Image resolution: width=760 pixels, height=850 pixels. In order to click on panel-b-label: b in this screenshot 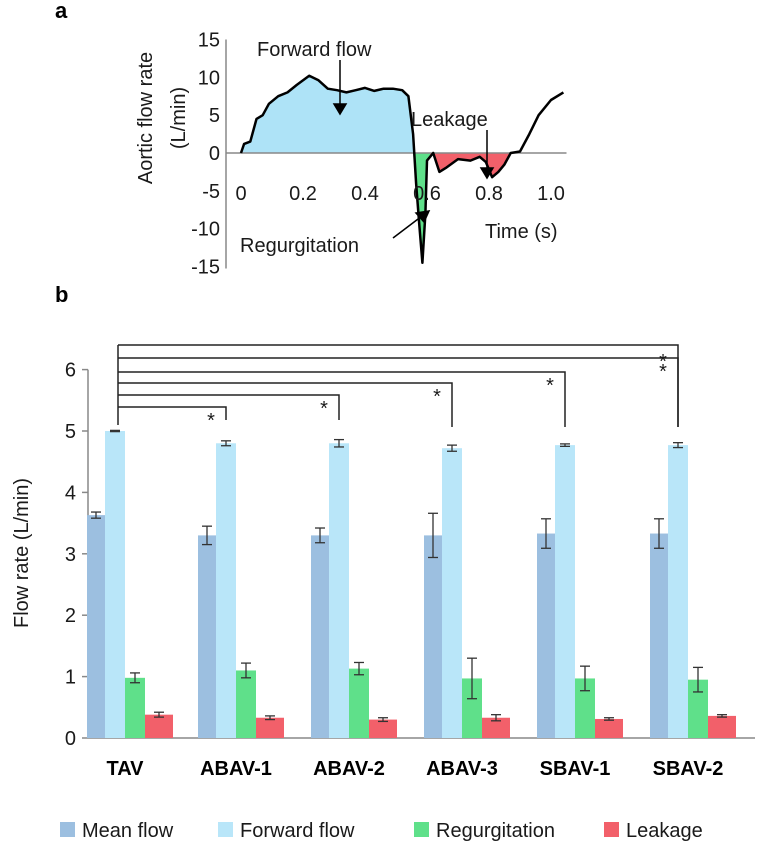, I will do `click(61, 294)`.